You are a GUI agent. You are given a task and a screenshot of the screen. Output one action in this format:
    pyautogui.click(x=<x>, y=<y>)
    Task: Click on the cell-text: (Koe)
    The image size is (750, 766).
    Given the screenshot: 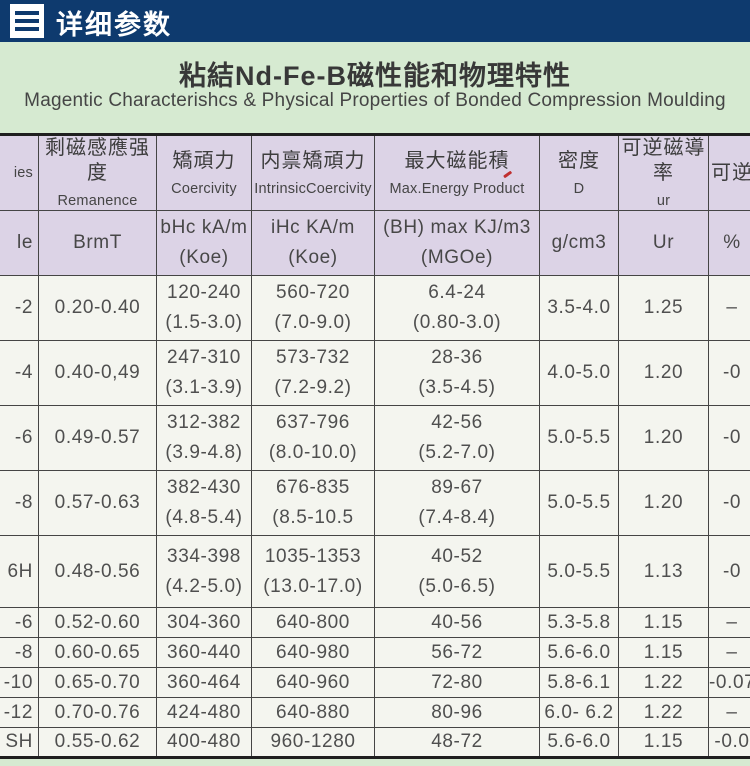 What is the action you would take?
    pyautogui.click(x=204, y=258)
    